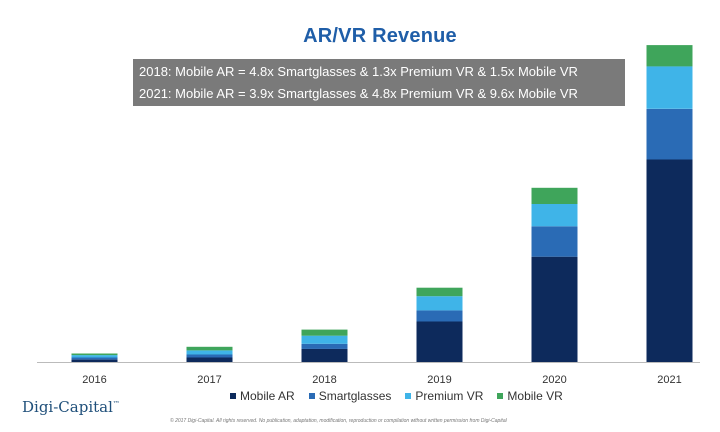 This screenshot has height=432, width=720. Describe the element at coordinates (669, 87) in the screenshot. I see `bar-2021-premium-vr` at that location.